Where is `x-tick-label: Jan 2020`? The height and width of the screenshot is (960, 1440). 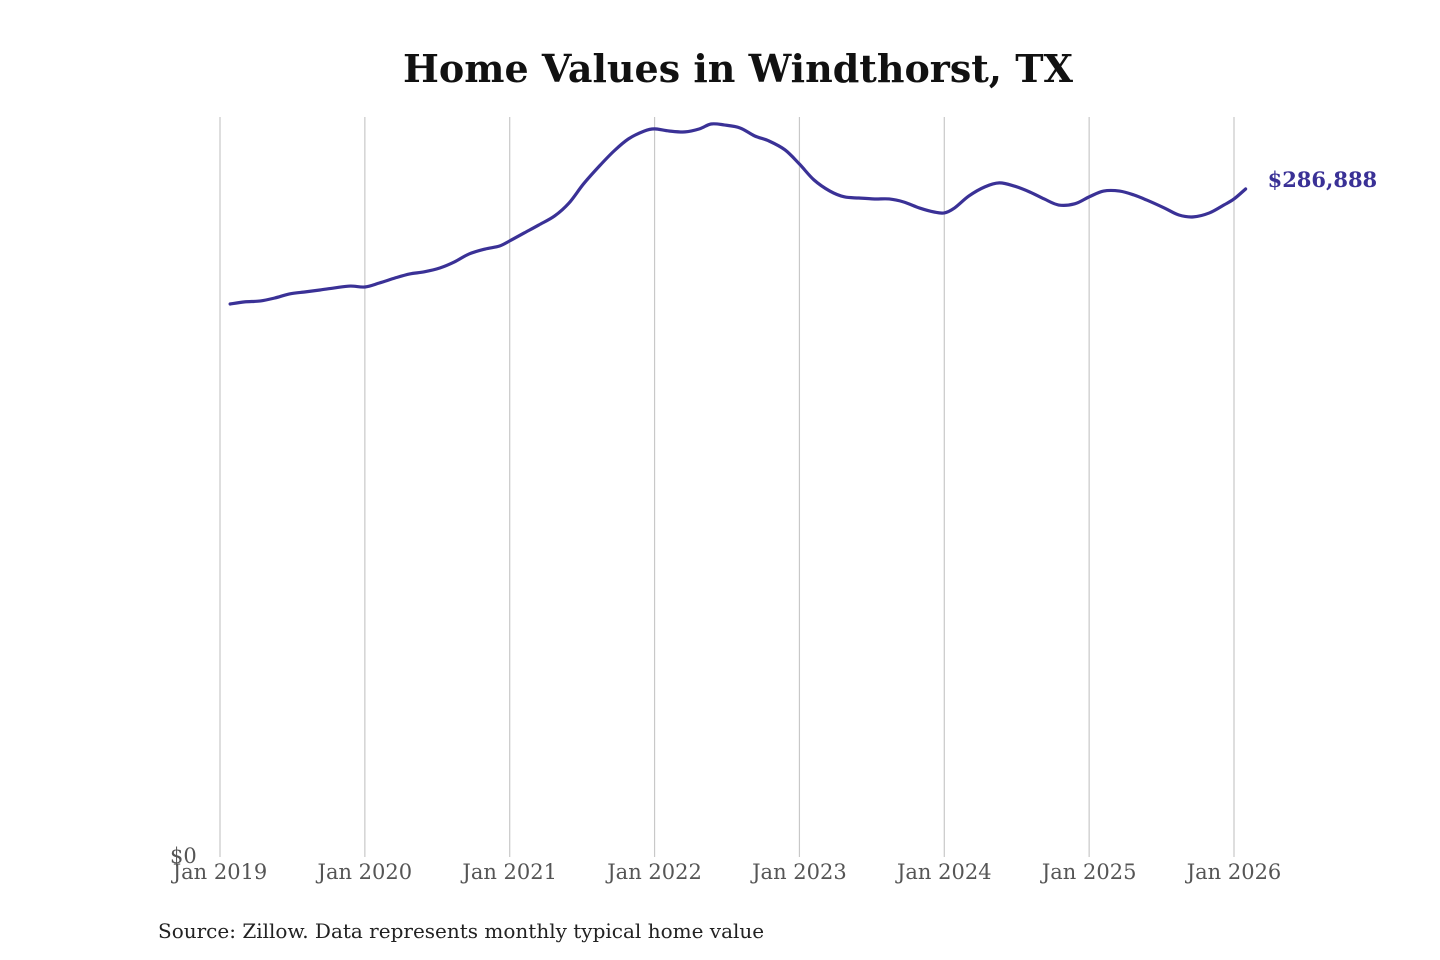
x-tick-label: Jan 2020 is located at coordinates (364, 872).